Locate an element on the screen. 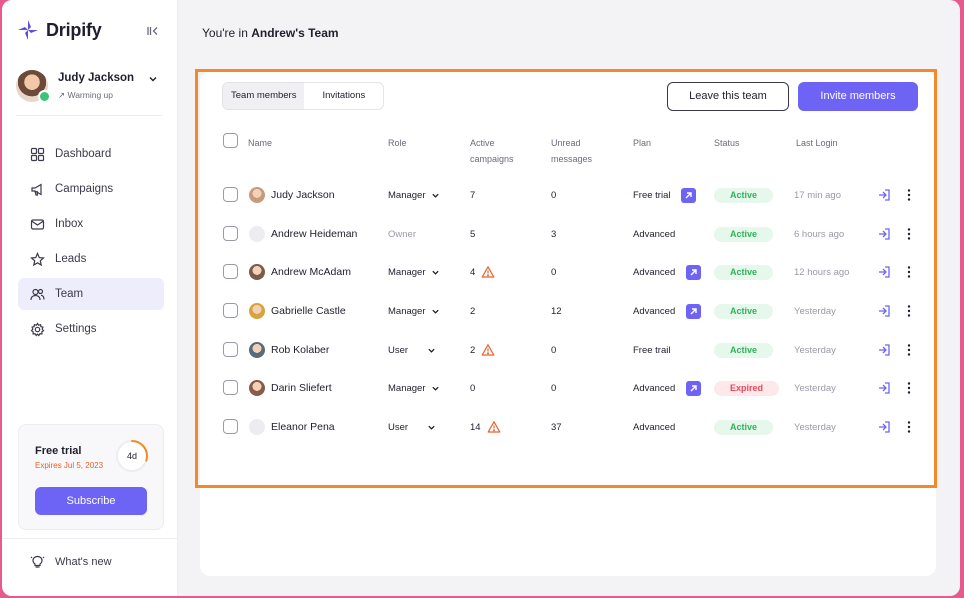 The height and width of the screenshot is (598, 964). member-name: Judy Jackson is located at coordinates (303, 195).